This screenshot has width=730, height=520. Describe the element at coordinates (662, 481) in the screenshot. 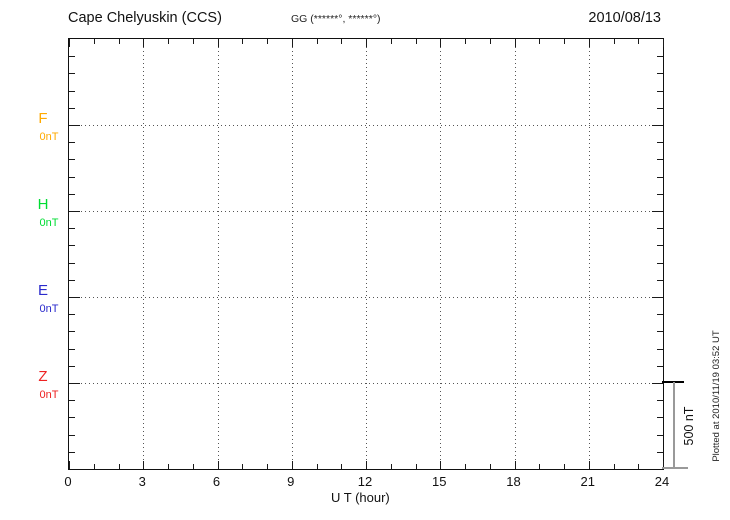

I see `x-tick-label-24: 24` at that location.